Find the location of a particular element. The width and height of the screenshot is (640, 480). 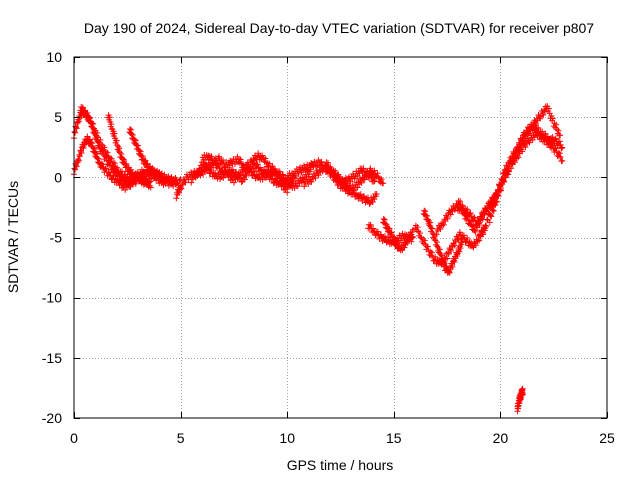

y-tick-label: 10 is located at coordinates (54, 57).